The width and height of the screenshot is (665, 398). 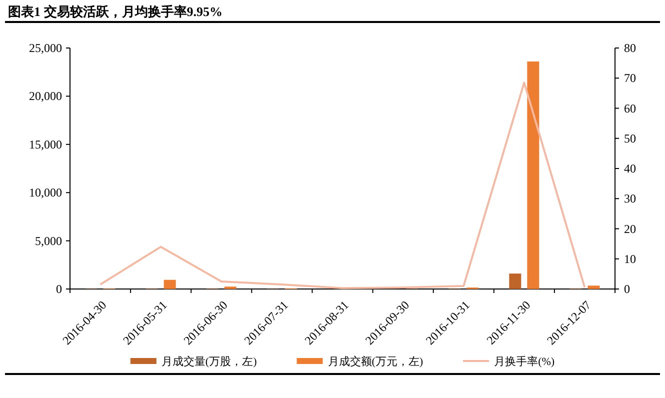 I want to click on y-tick-label: 15,000, so click(x=45, y=144).